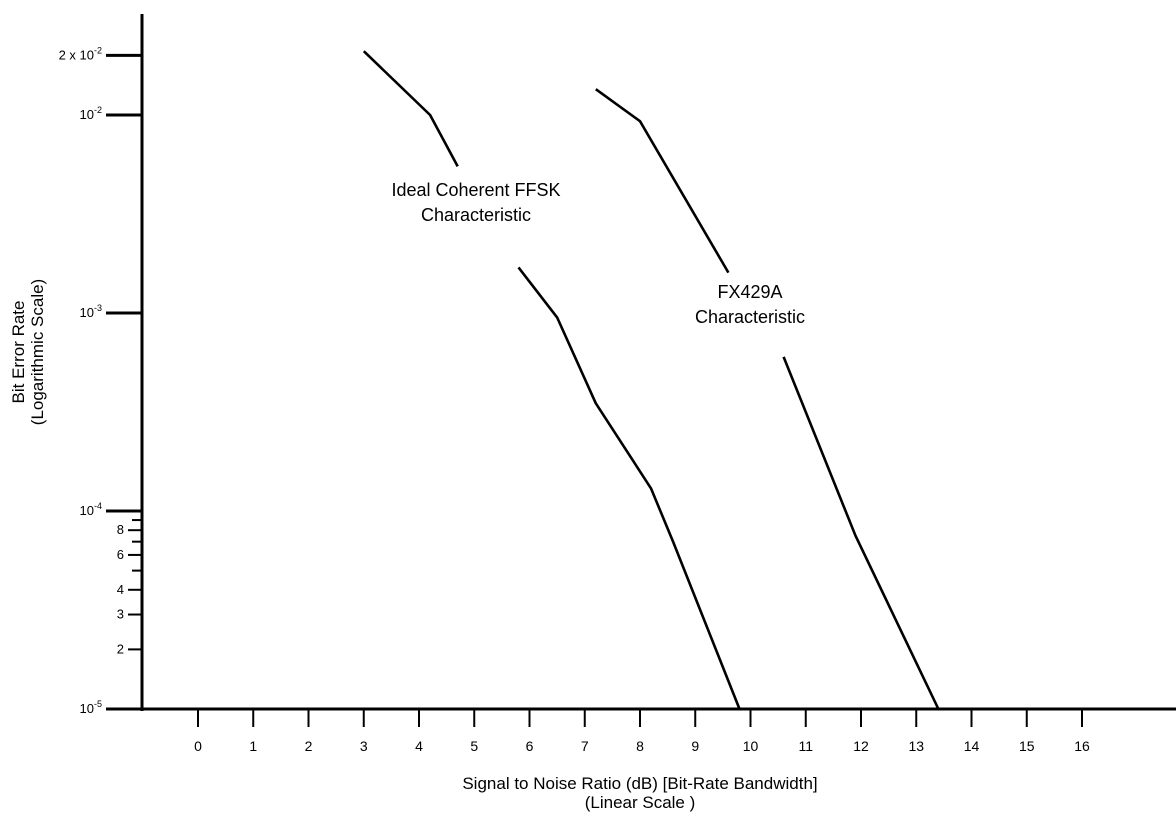 The width and height of the screenshot is (1176, 816). What do you see at coordinates (91, 113) in the screenshot?
I see `y-tick-label: 10⁻²` at bounding box center [91, 113].